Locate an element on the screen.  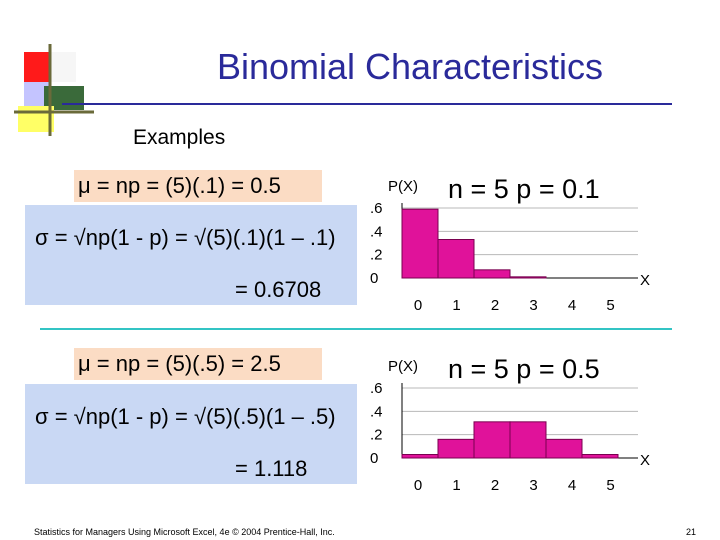
chart-2-ytick: 0 is located at coordinates (374, 458).